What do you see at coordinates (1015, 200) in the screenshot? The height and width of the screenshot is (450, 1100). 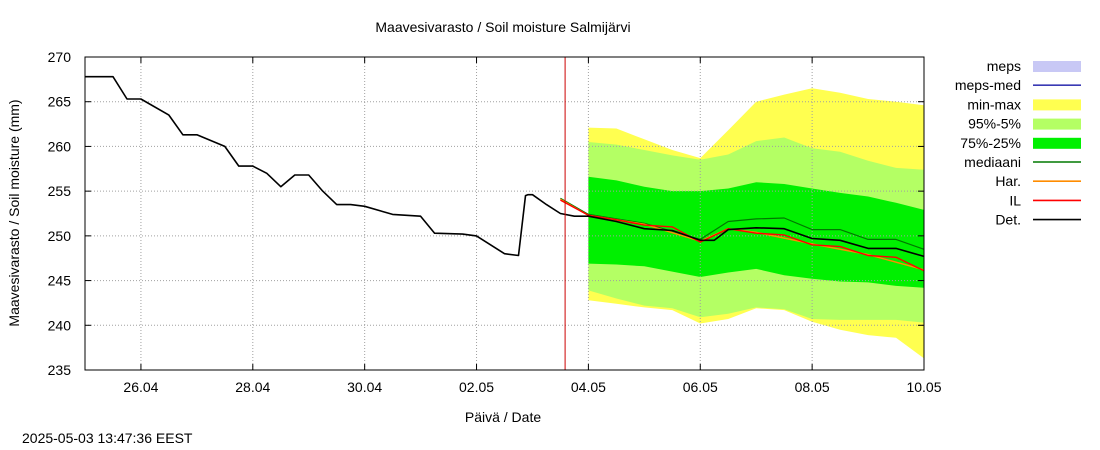 I see `legend-label: IL` at bounding box center [1015, 200].